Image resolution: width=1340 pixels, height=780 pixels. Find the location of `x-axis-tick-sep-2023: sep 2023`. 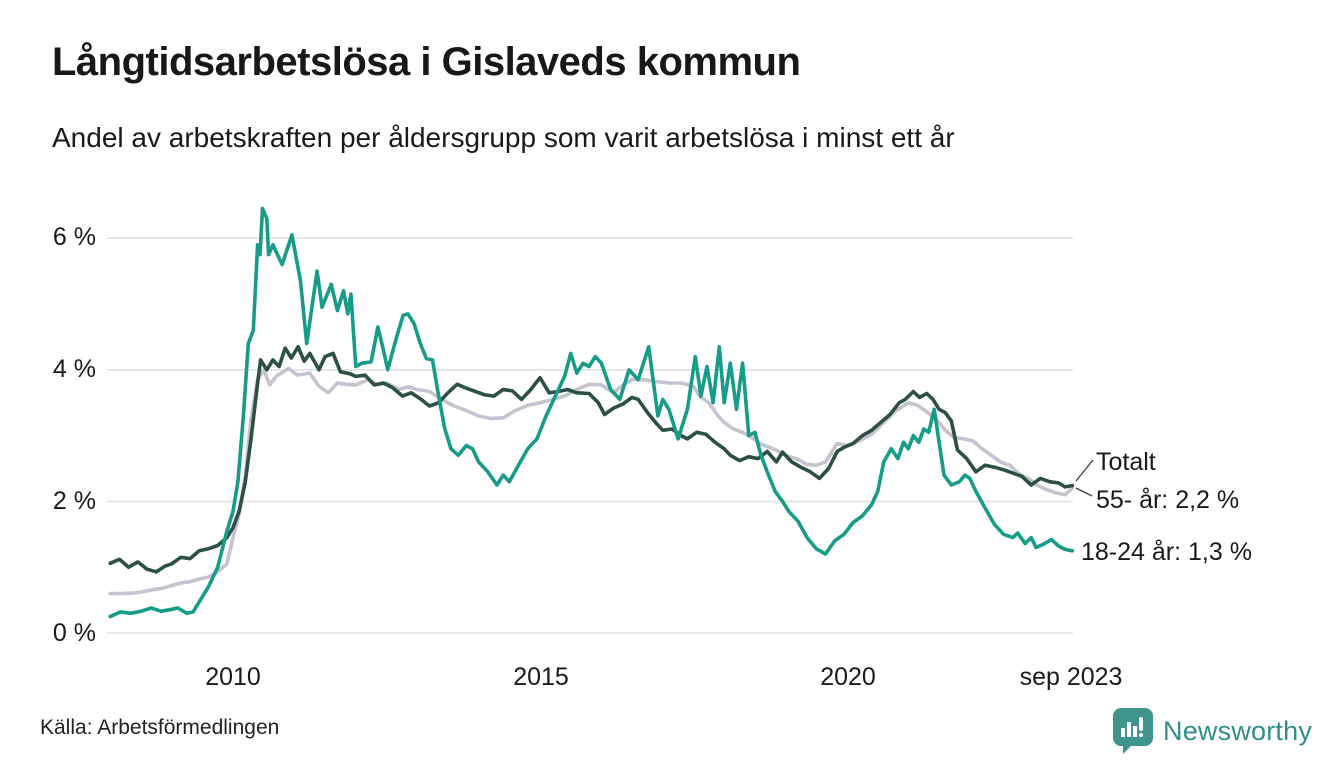

x-axis-tick-sep-2023: sep 2023 is located at coordinates (1071, 677).